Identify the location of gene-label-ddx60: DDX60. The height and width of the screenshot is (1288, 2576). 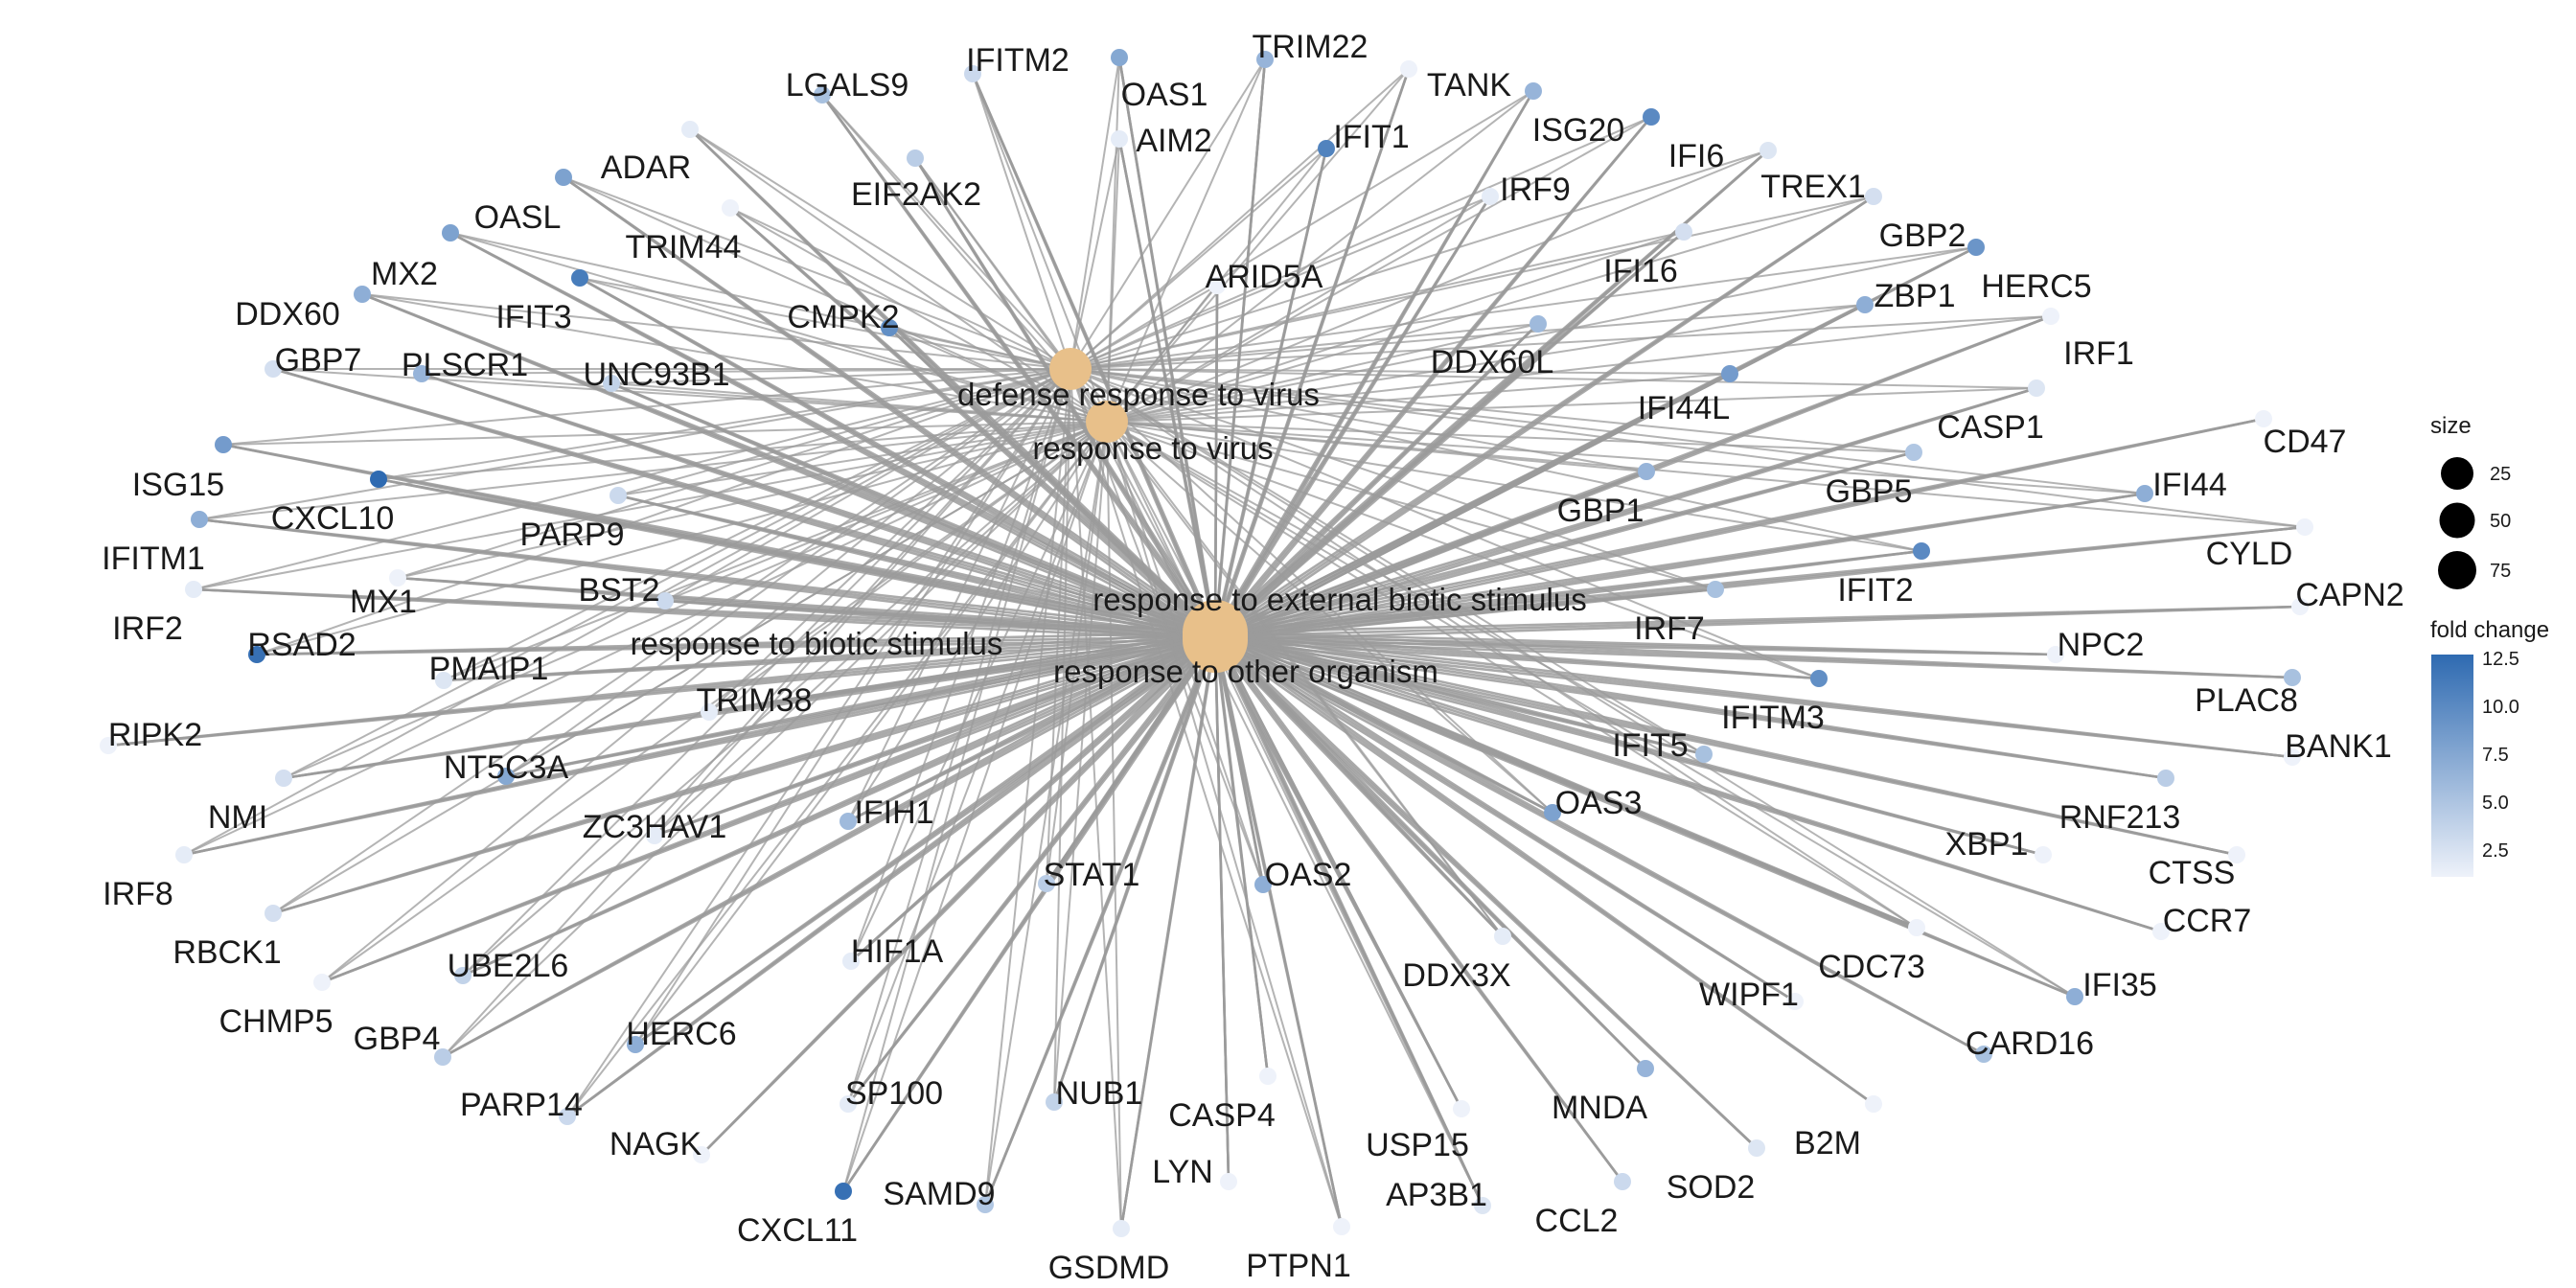
(287, 314).